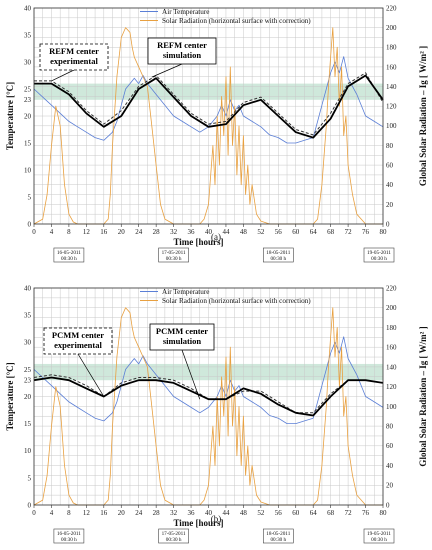 This screenshot has width=432, height=550. I want to click on chart-a-y-left-tick-label: 35, so click(28, 35).